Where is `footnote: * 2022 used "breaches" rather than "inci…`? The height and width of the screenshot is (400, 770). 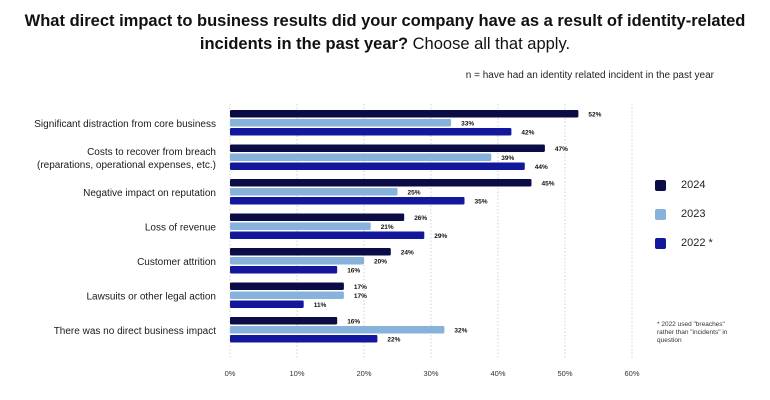 footnote: * 2022 used "breaches" rather than "inci… is located at coordinates (692, 332).